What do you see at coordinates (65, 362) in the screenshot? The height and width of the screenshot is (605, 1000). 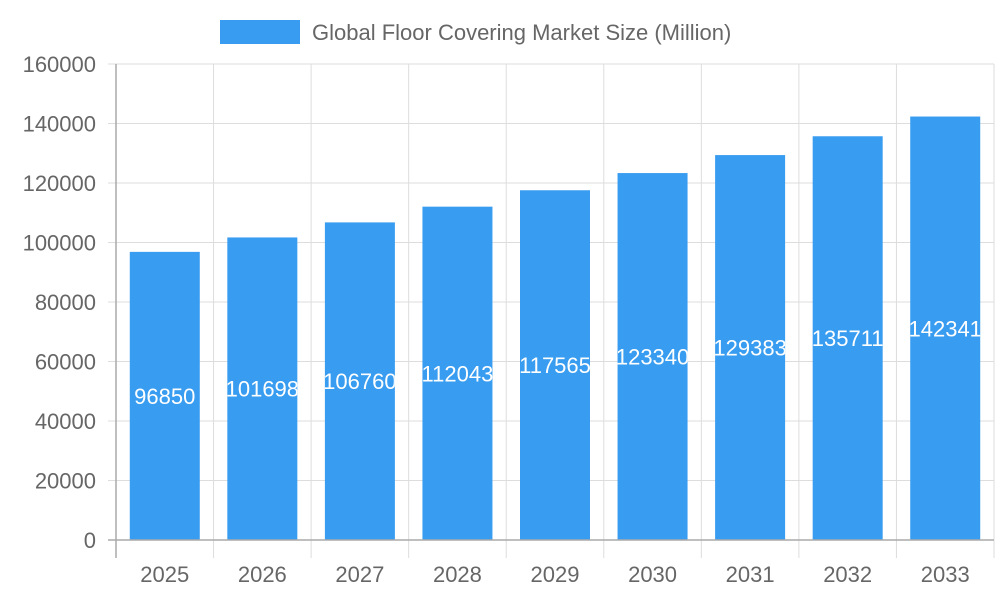 I see `y-tick-label: 60000` at bounding box center [65, 362].